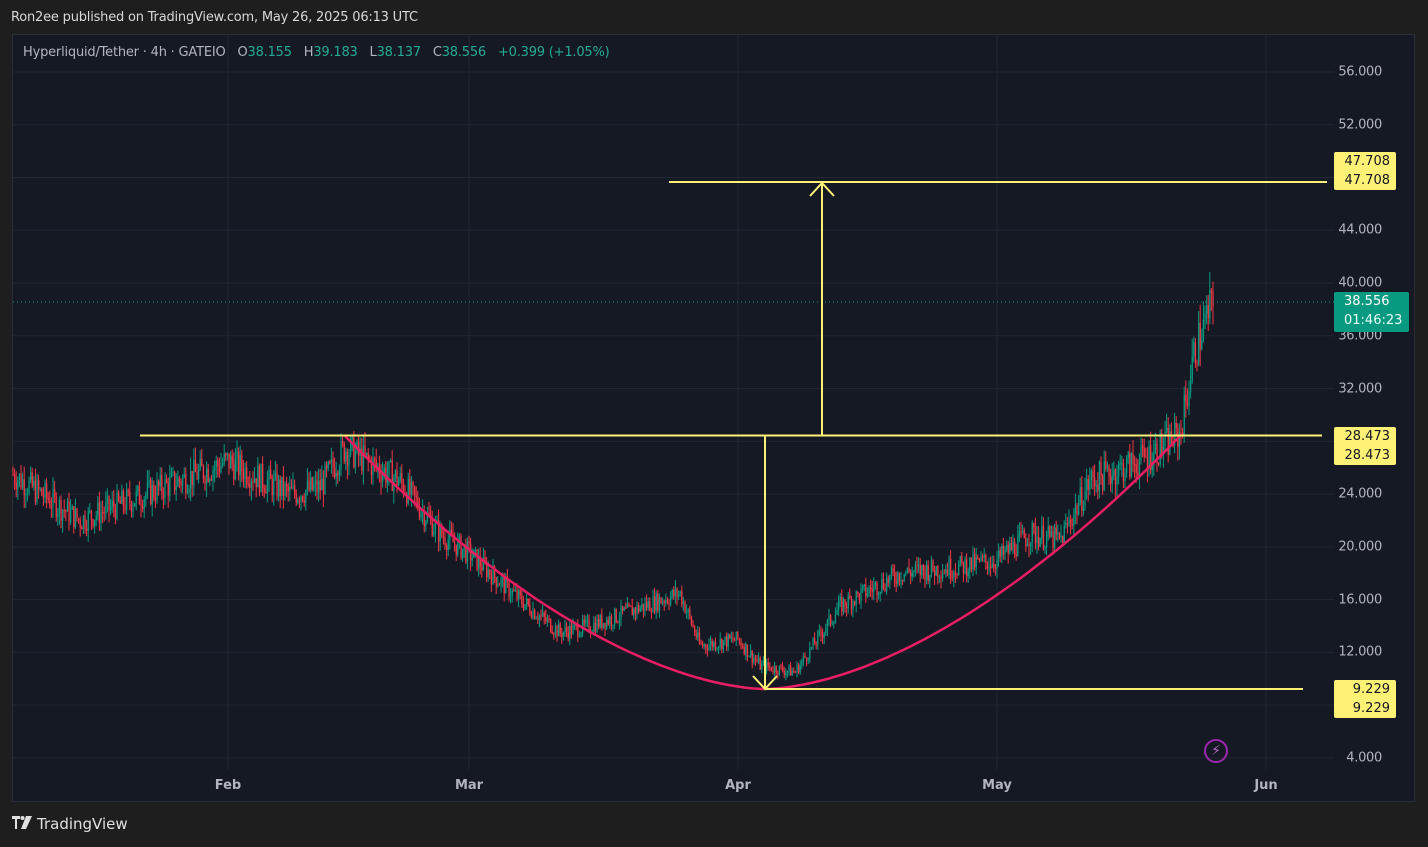 The image size is (1428, 847). Describe the element at coordinates (1360, 600) in the screenshot. I see `price-tick-label: 16.000` at that location.